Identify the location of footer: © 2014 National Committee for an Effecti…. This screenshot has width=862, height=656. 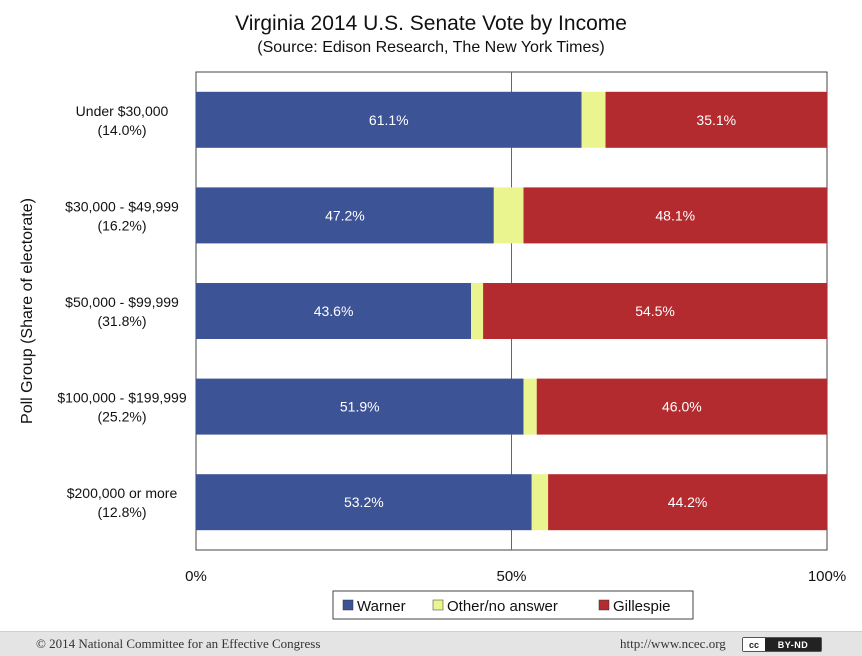
(431, 643).